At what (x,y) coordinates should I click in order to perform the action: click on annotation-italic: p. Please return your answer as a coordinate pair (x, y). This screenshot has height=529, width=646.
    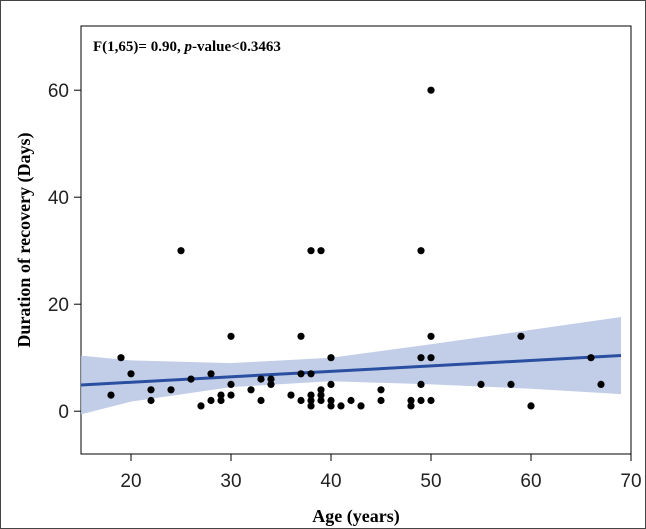
    Looking at the image, I should click on (187, 47).